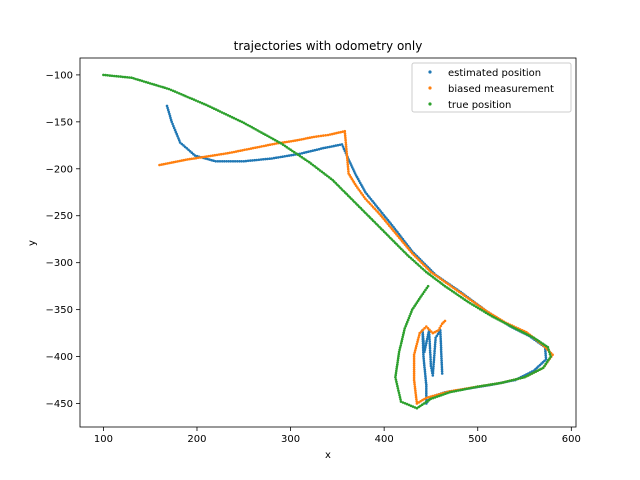  Describe the element at coordinates (103, 439) in the screenshot. I see `x-tick-label: 100` at that location.